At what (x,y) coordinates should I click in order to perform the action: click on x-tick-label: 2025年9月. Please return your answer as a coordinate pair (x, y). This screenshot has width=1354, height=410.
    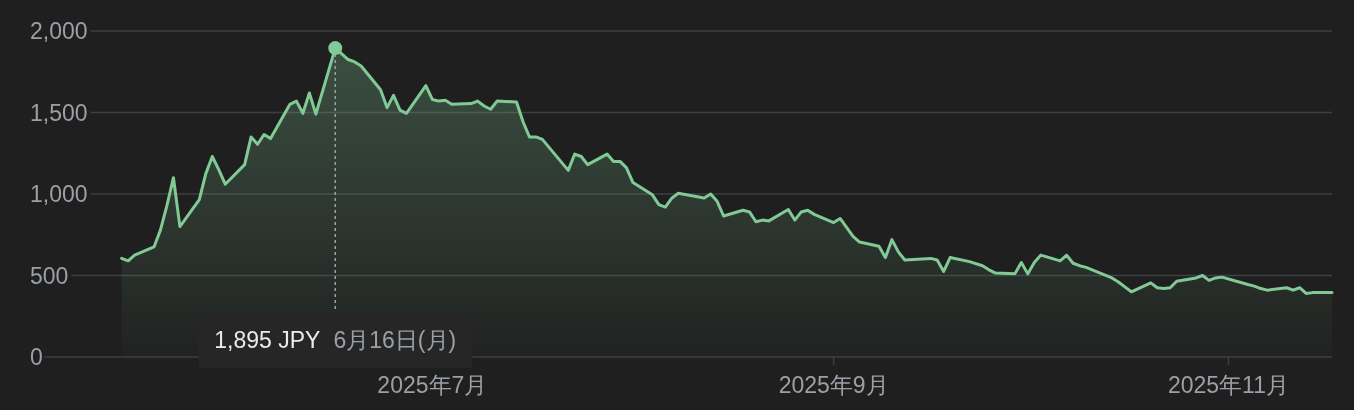
    Looking at the image, I should click on (833, 385).